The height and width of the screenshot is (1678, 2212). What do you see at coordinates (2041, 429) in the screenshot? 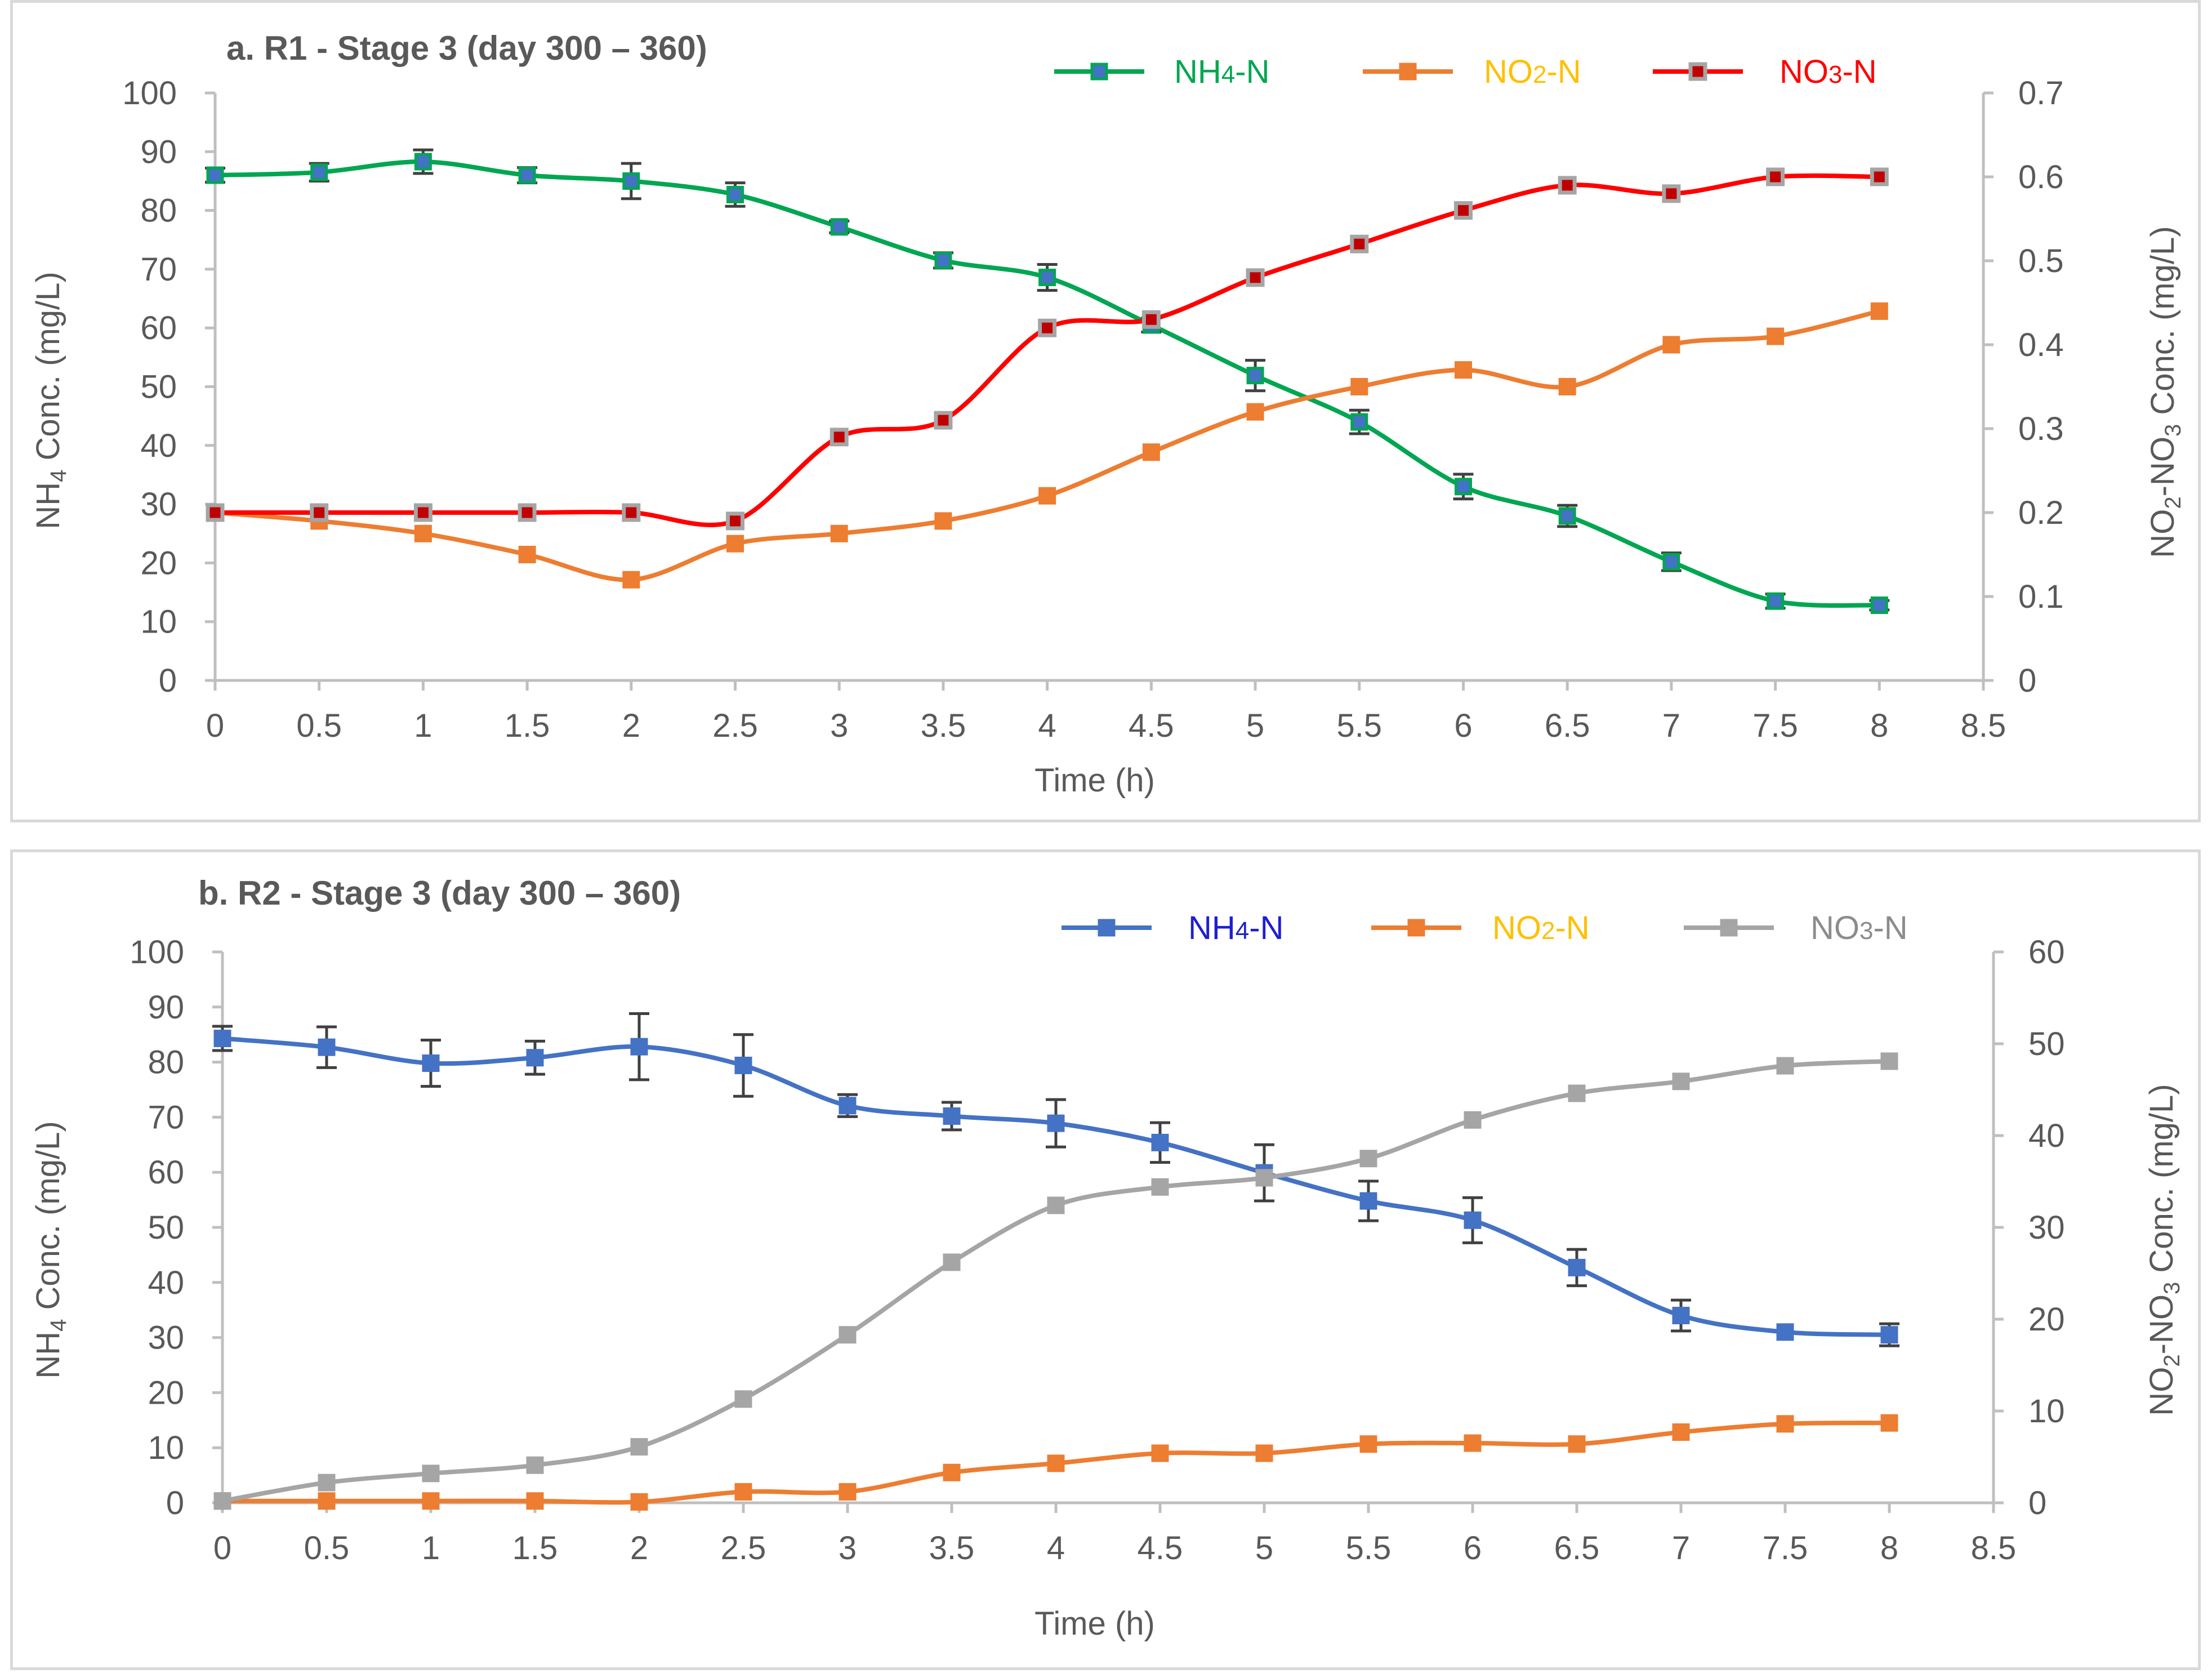
I see `chart-a-y-right-tick-label: 0.3` at bounding box center [2041, 429].